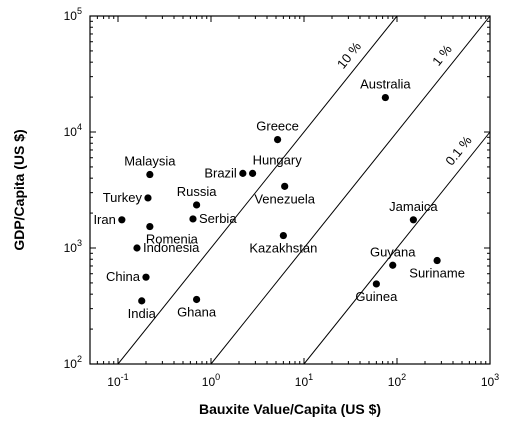  I want to click on y-tick-label: 10⁵, so click(73, 14).